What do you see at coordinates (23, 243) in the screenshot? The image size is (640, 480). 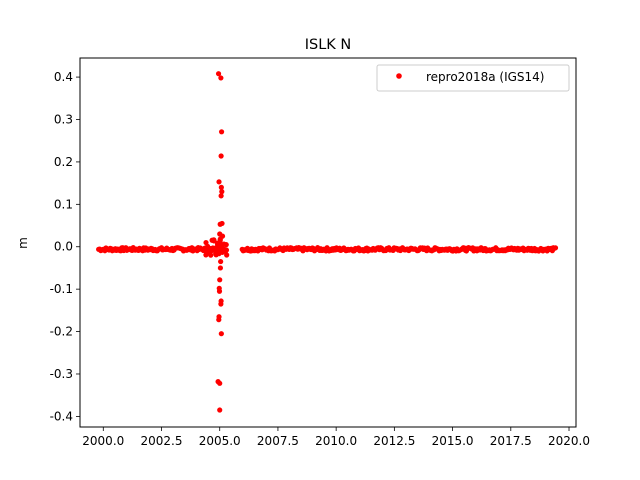 I see `y-axis-label: m` at bounding box center [23, 243].